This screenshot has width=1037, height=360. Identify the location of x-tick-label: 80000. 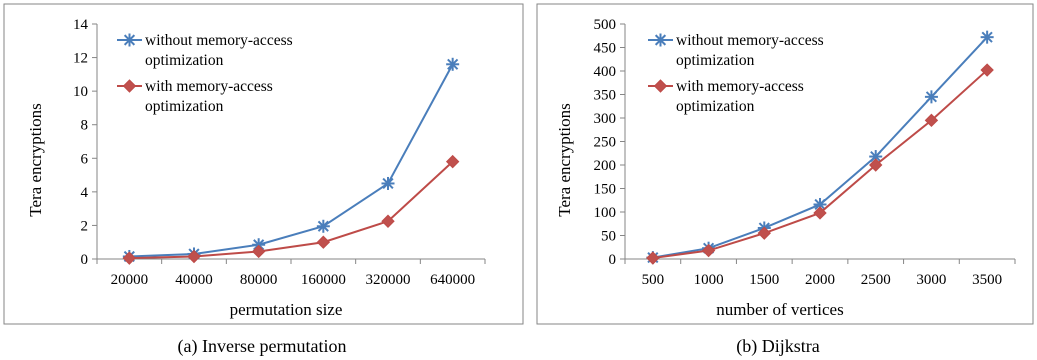
(259, 280).